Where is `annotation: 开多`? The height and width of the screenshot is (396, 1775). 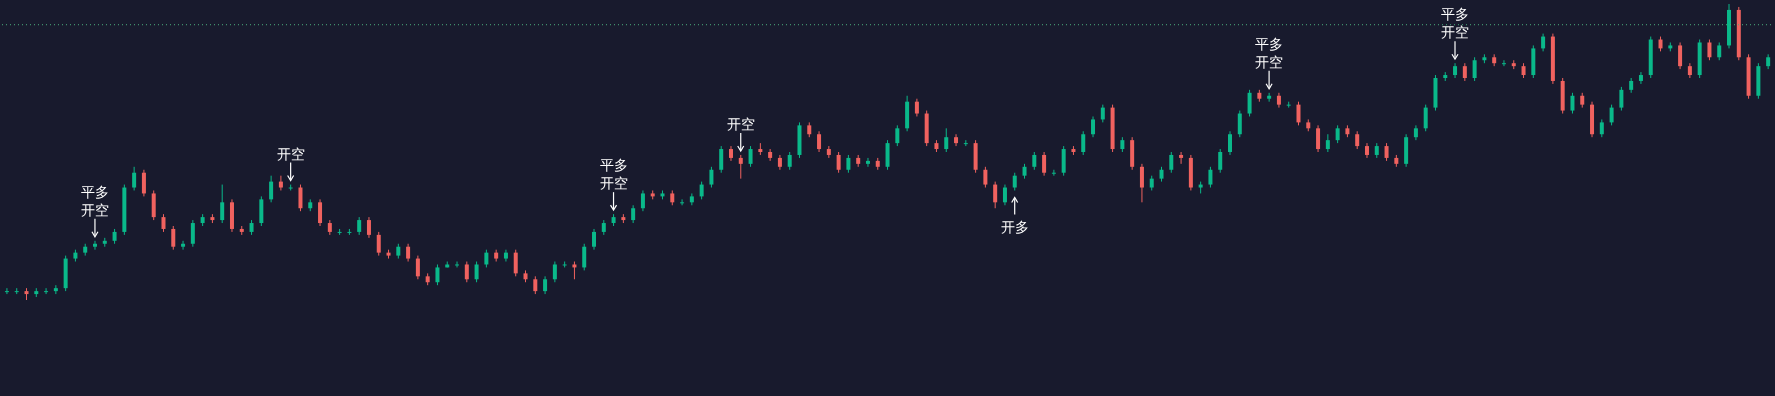
annotation: 开多 is located at coordinates (1014, 227).